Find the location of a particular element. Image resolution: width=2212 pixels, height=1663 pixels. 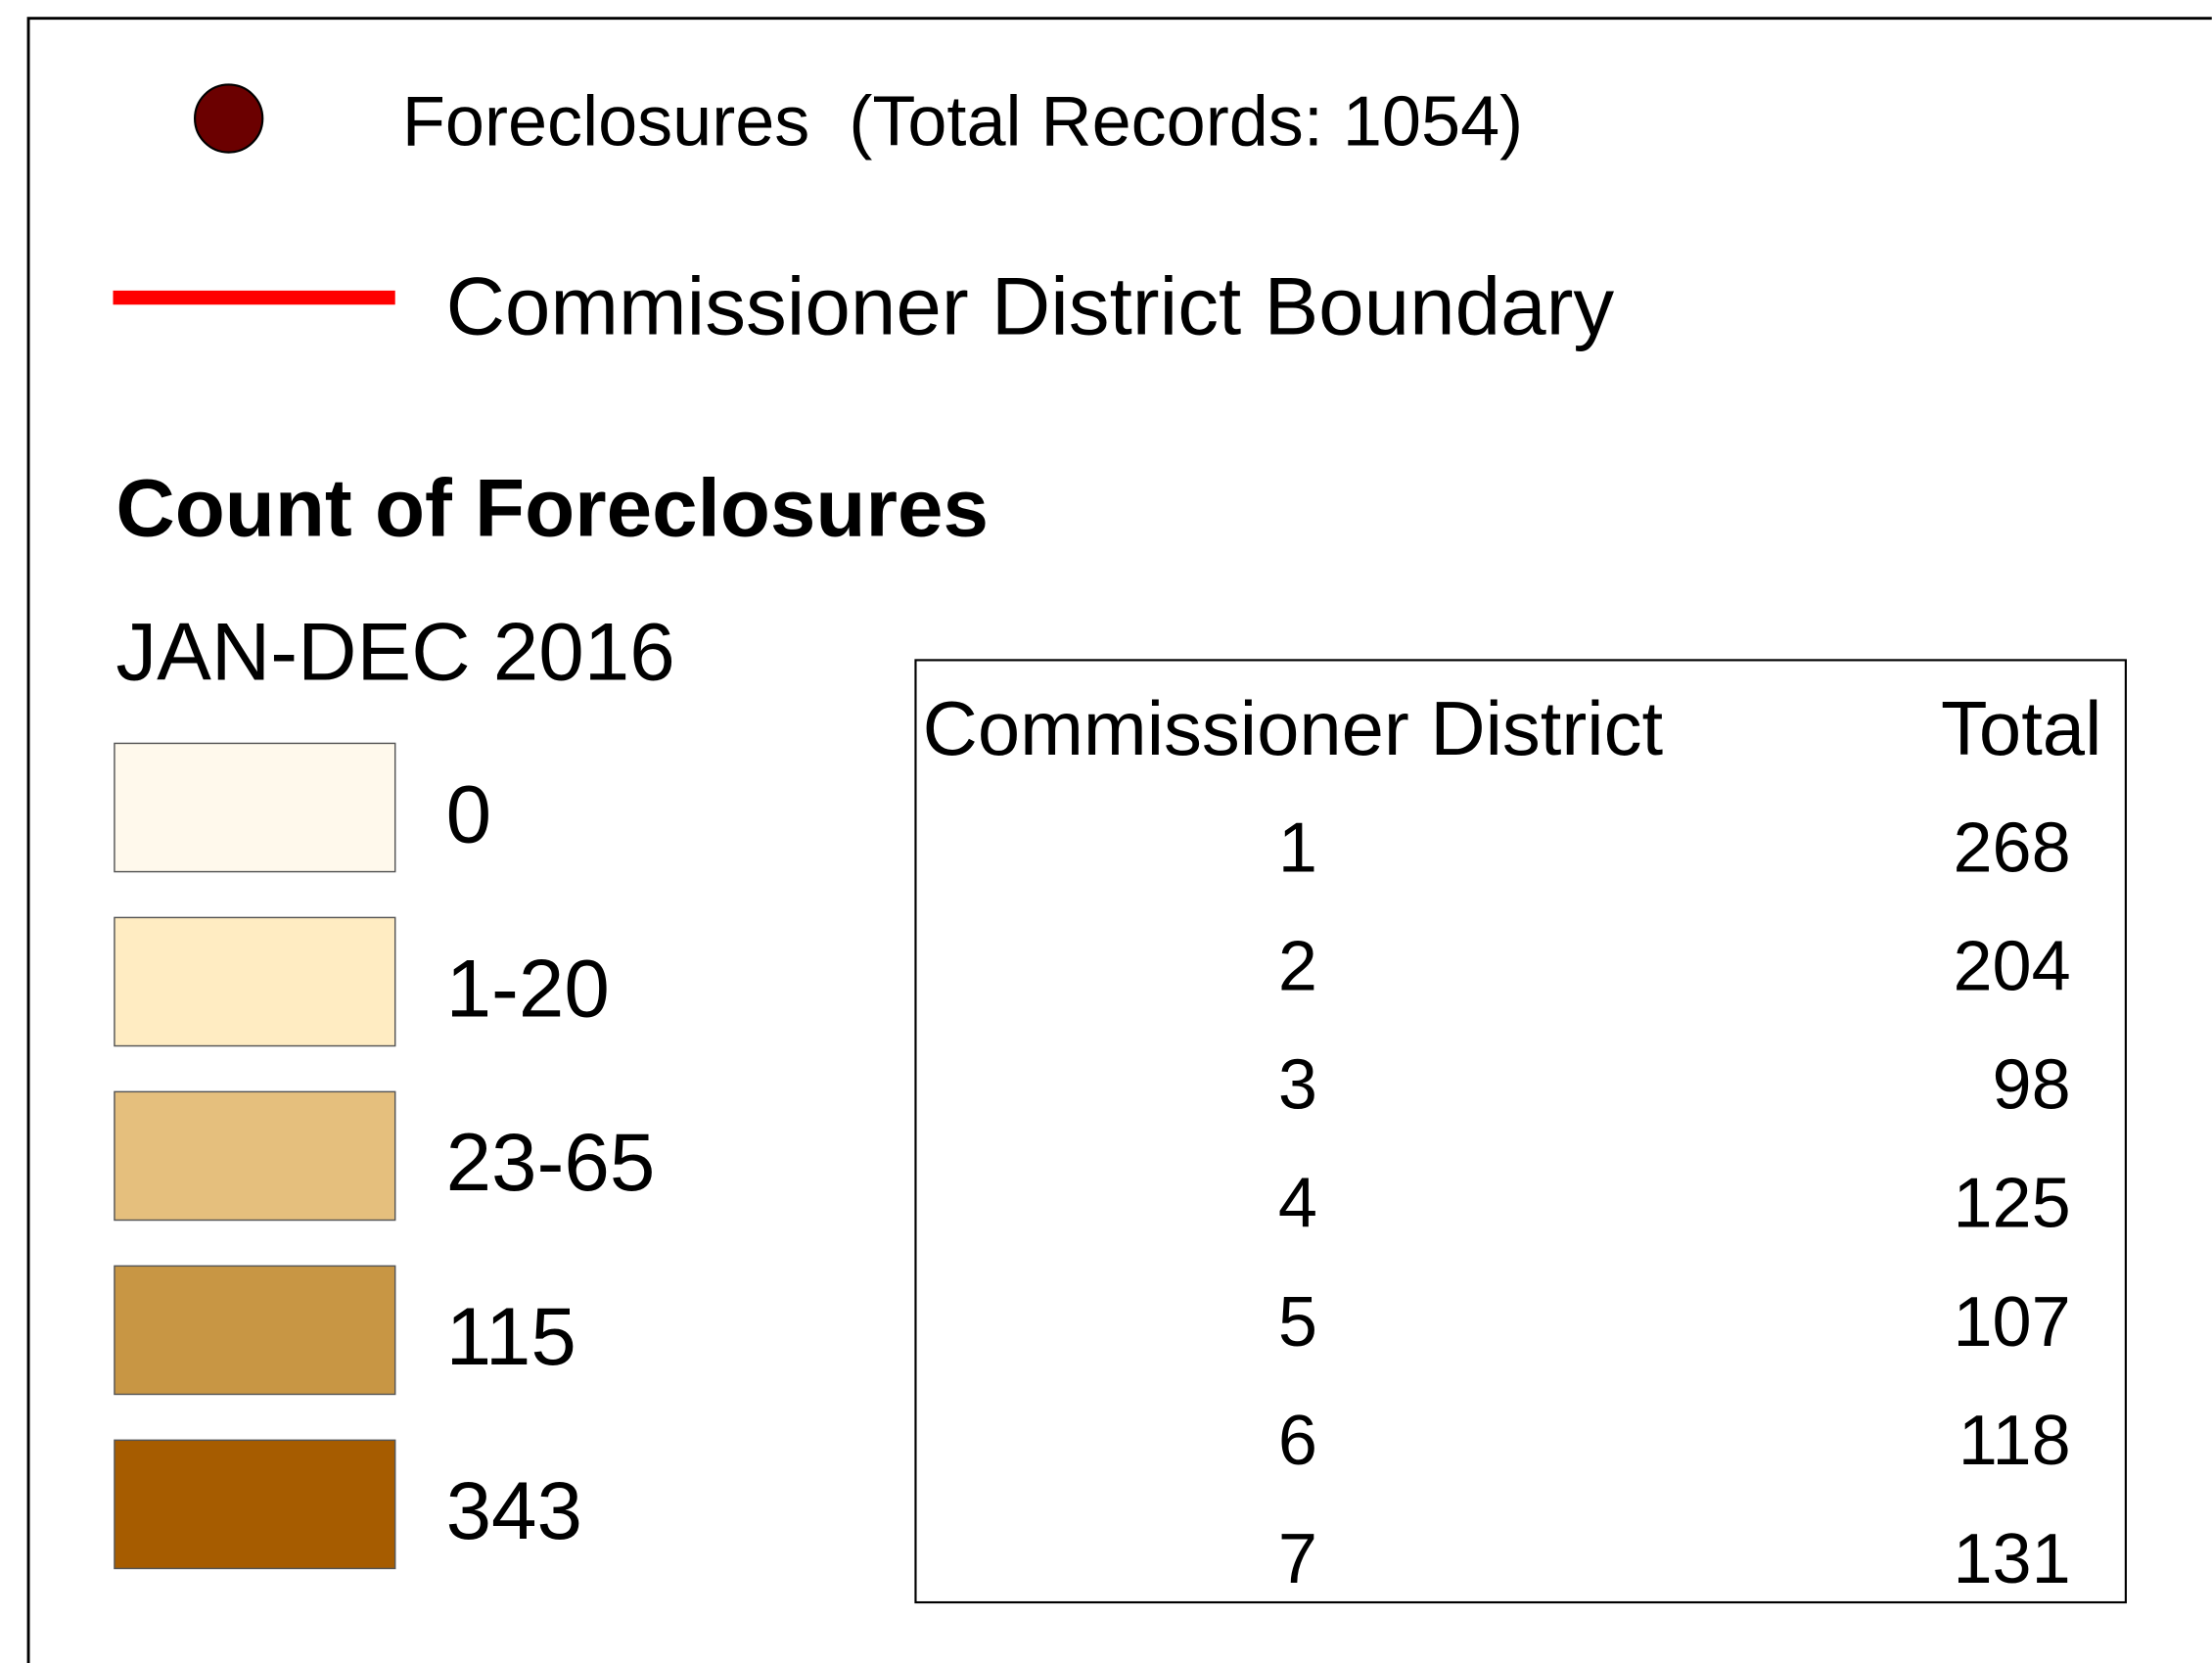

district-cell: 3 is located at coordinates (1297, 1085).